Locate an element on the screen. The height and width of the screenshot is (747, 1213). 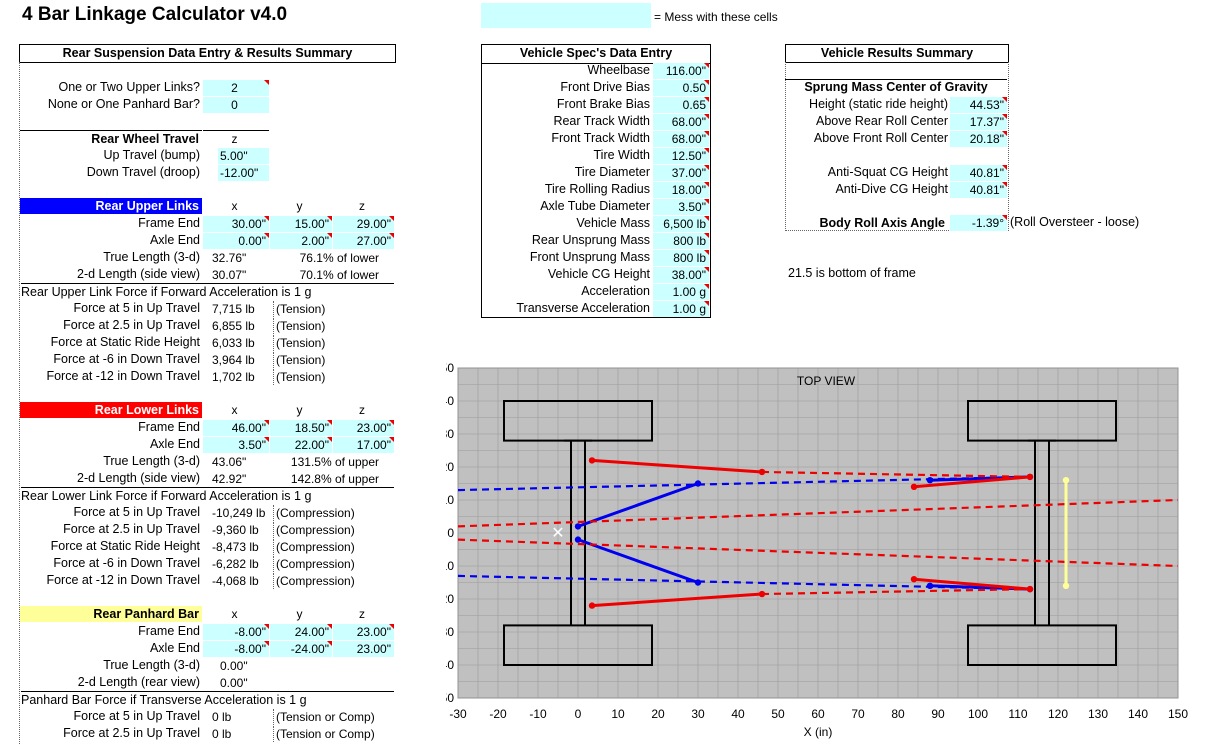
result-label: Anti-Squat CG Height is located at coordinates (887, 172).